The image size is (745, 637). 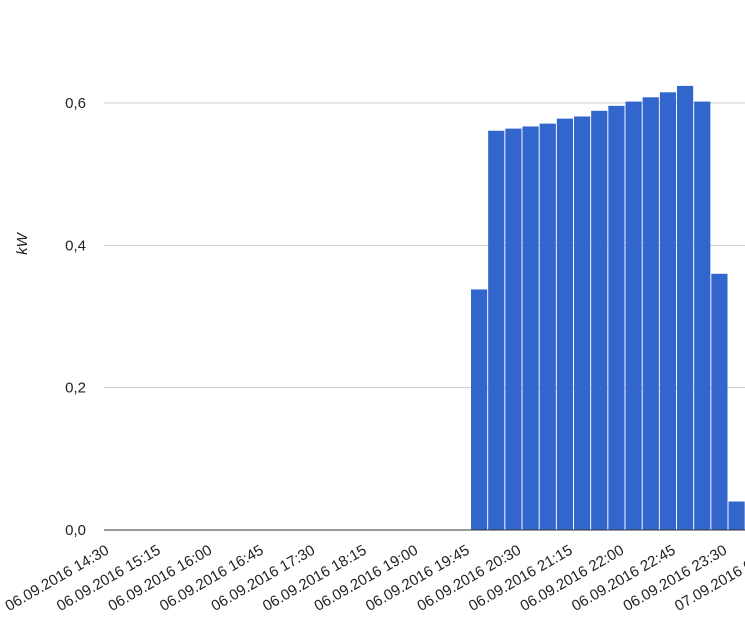 I want to click on y-axis-title: kW, so click(x=22, y=243).